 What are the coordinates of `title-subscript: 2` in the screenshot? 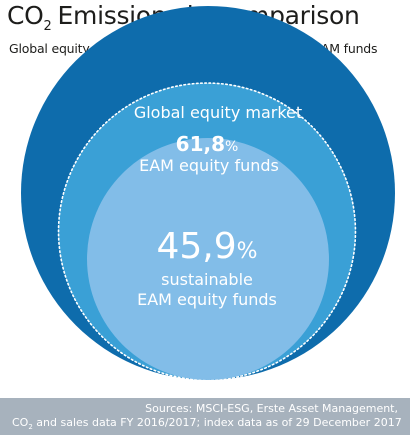 It's located at (47, 26).